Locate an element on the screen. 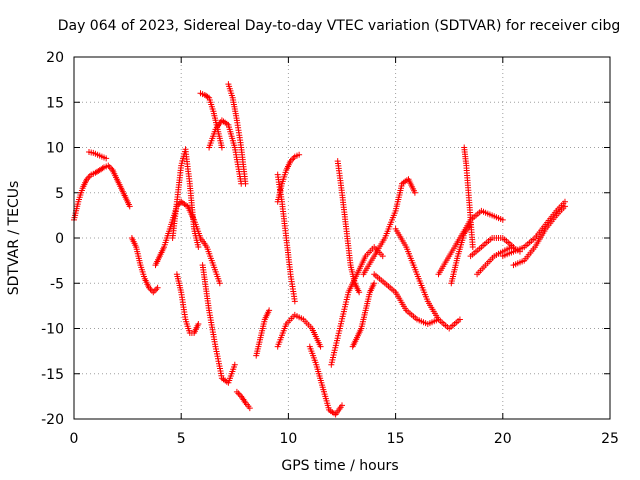  y-tick-label: 20 is located at coordinates (55, 58).